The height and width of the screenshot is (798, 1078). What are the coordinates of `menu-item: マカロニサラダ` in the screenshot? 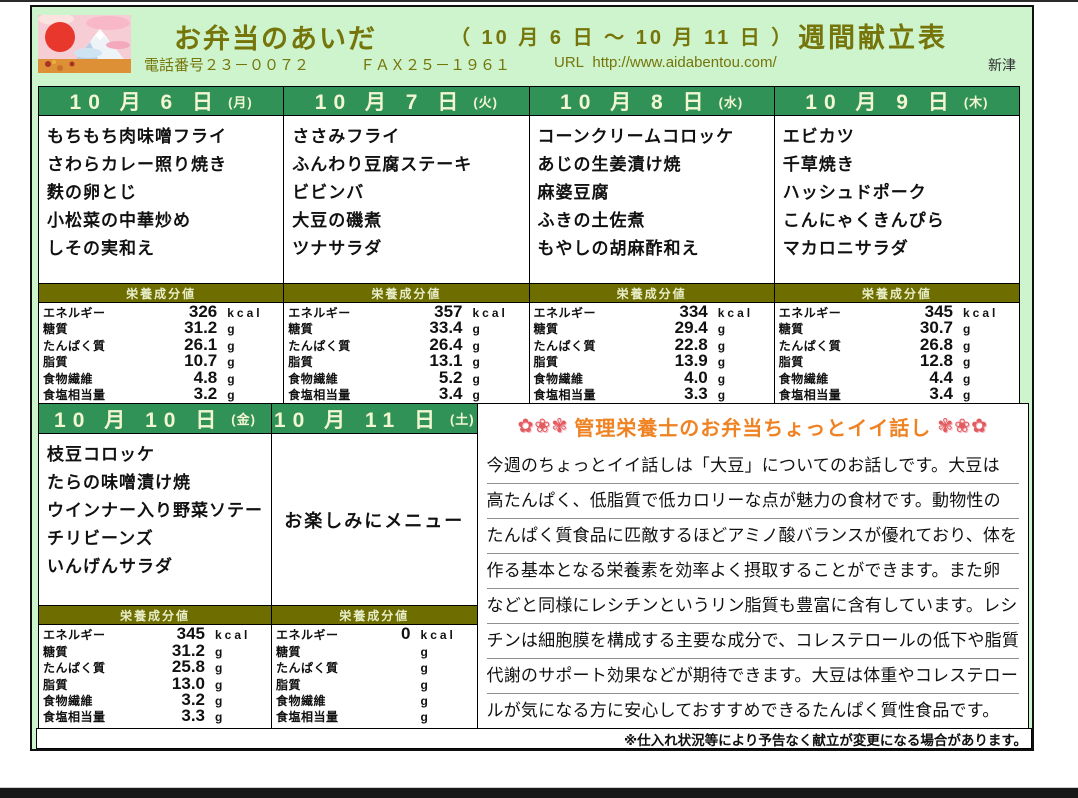 It's located at (845, 248).